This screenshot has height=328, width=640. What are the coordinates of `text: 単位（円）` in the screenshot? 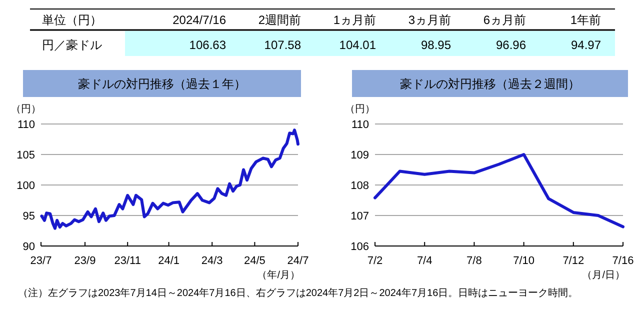 It's located at (72, 20).